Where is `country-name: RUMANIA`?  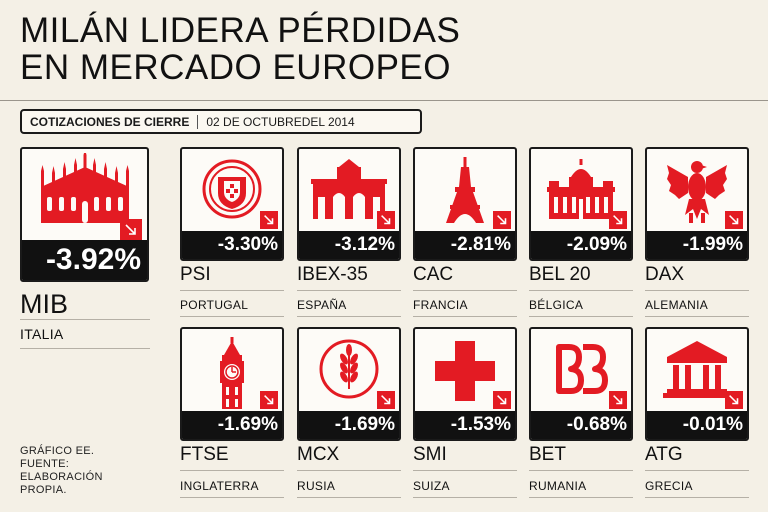
country-name: RUMANIA is located at coordinates (558, 486).